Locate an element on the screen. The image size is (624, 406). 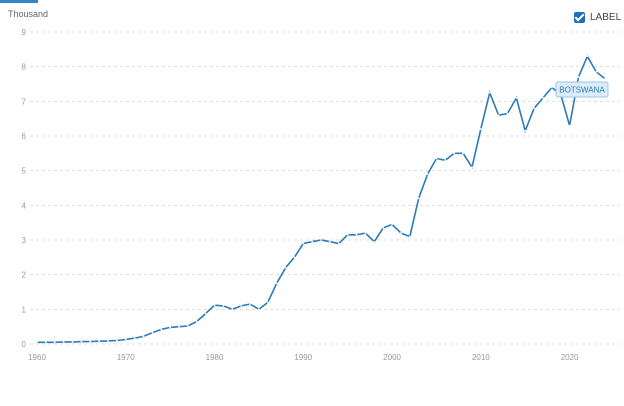
y-tick-label-4: 4 is located at coordinates (24, 205).